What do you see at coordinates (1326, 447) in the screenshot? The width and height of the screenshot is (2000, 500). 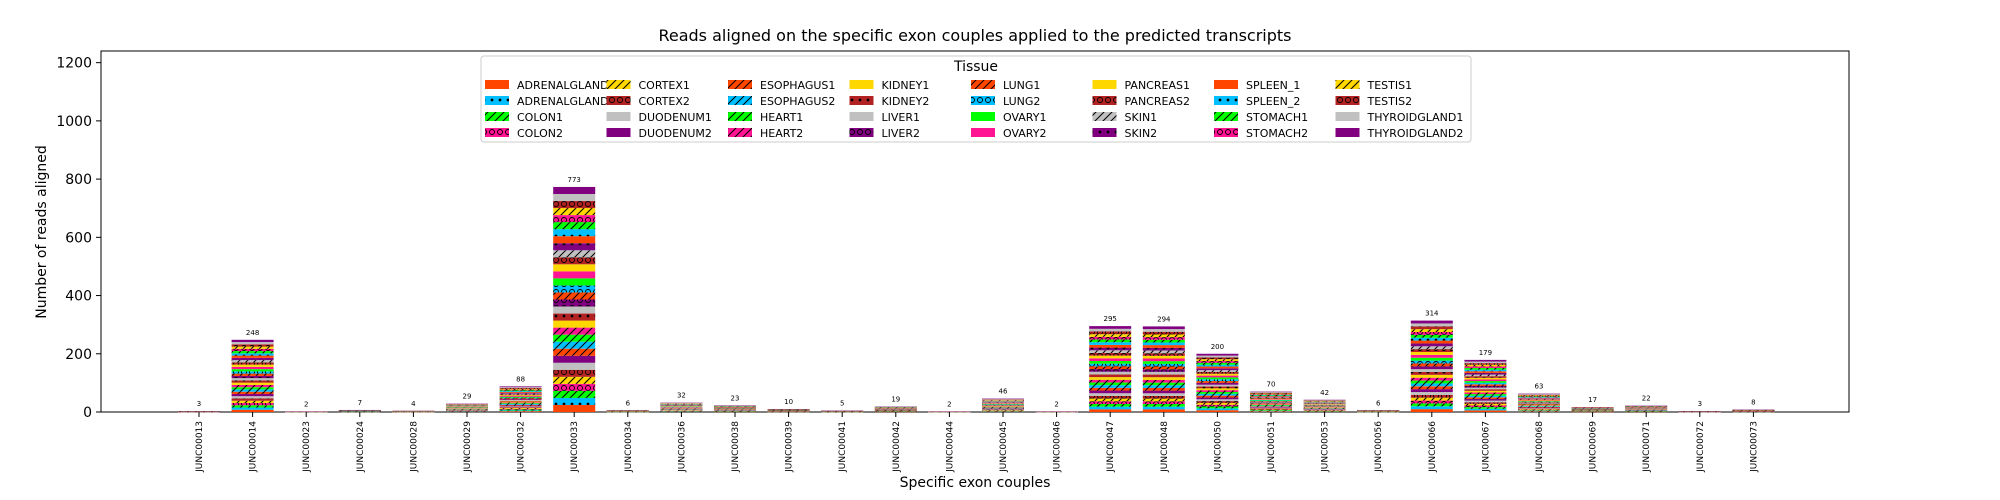 I see `x-tick-label: JUNC00053` at bounding box center [1326, 447].